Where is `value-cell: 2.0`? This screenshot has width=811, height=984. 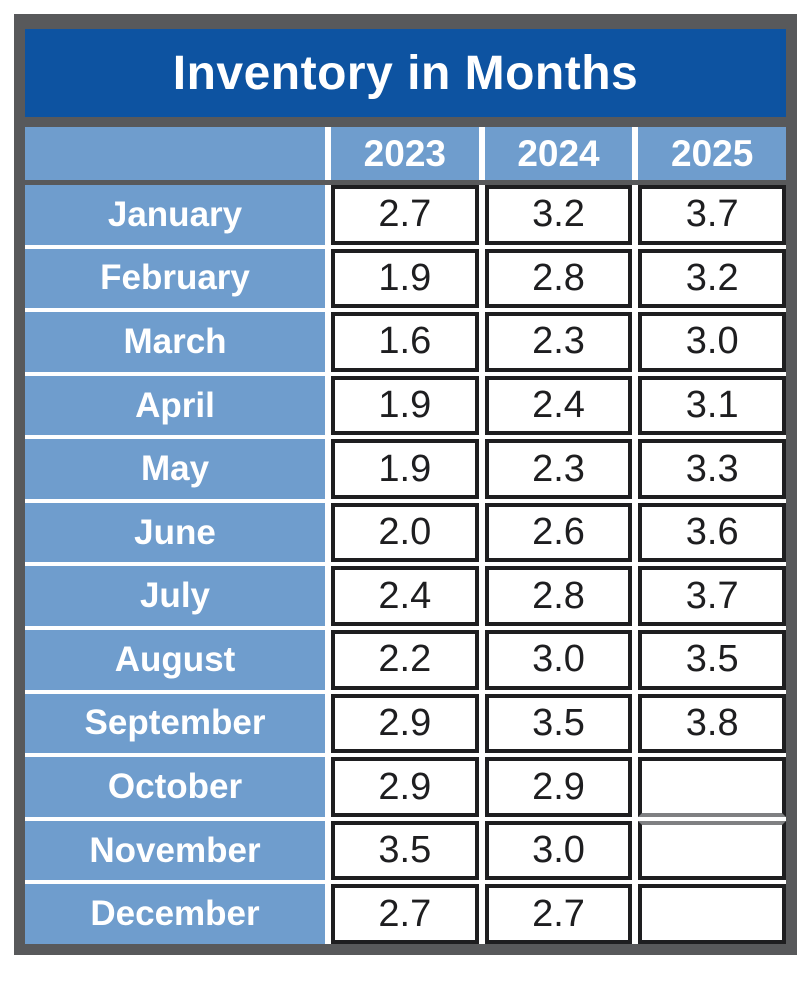
value-cell: 2.0 is located at coordinates (405, 532).